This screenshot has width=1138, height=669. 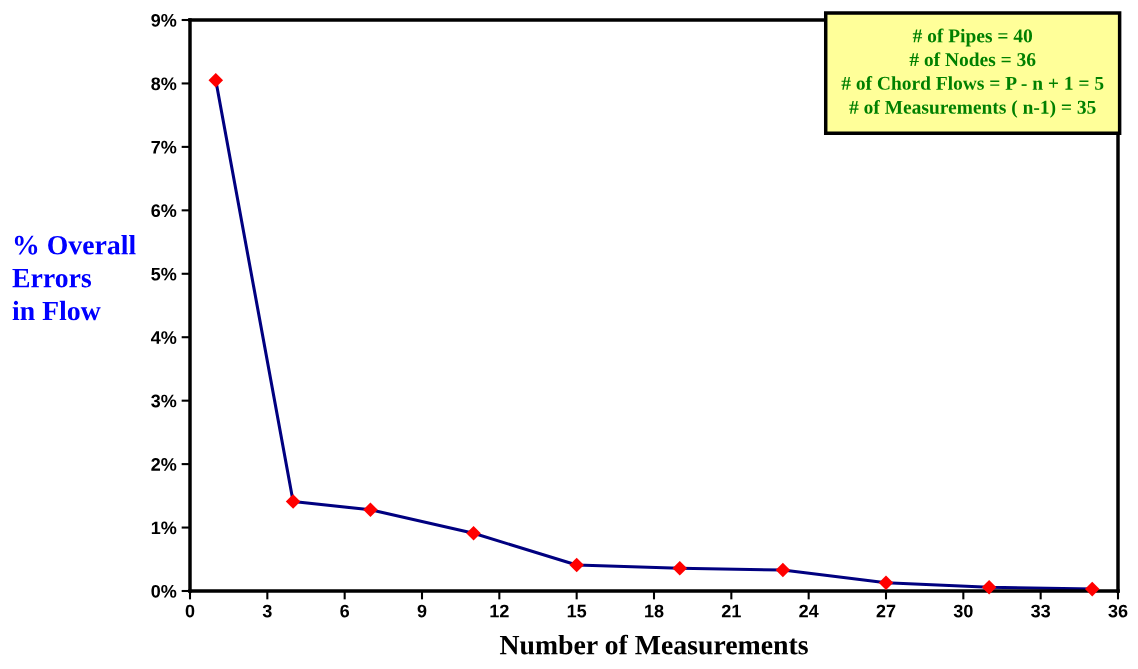 I want to click on x-tick-label: 15, so click(x=577, y=611).